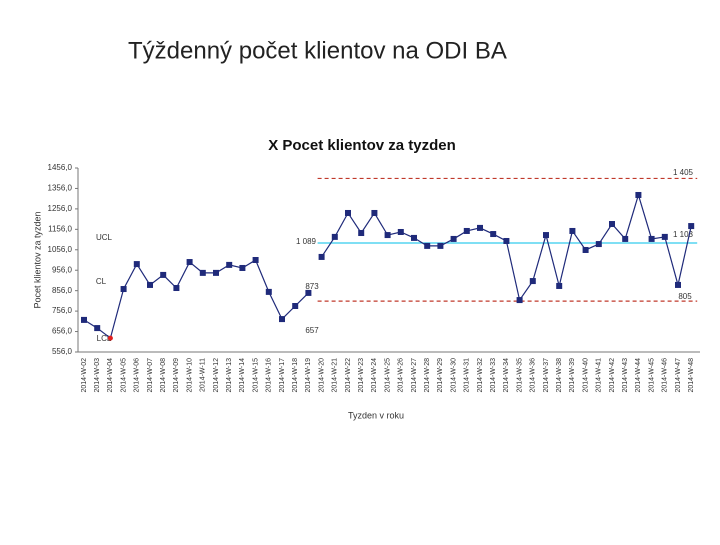 This screenshot has width=720, height=545. Describe the element at coordinates (97, 375) in the screenshot. I see `x-tick-label: 2014-W-03` at that location.